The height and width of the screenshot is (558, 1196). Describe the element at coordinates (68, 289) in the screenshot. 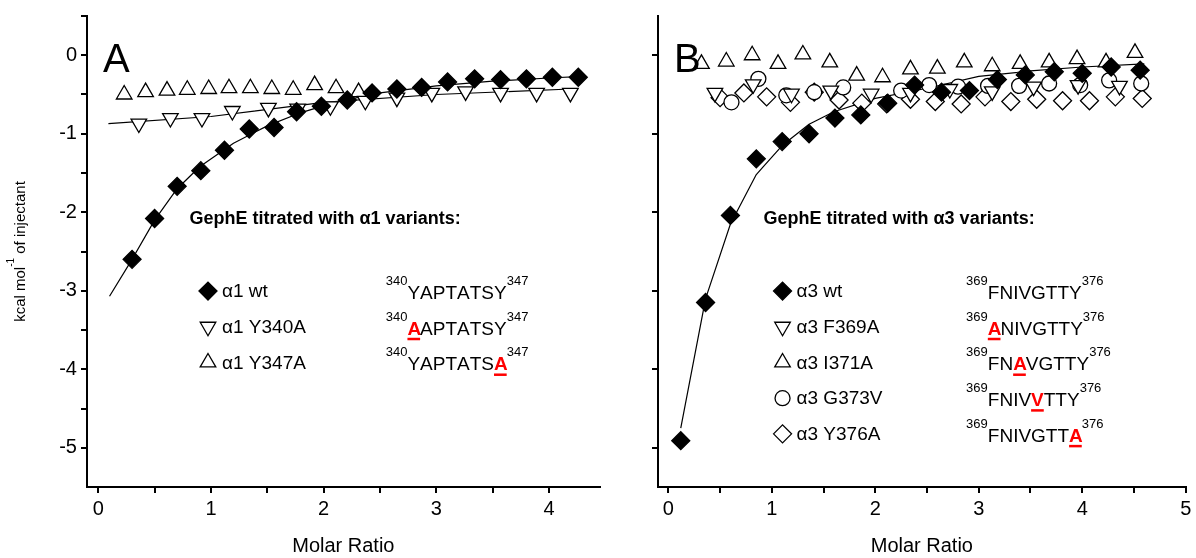

I see `y-tick-label: -3` at that location.